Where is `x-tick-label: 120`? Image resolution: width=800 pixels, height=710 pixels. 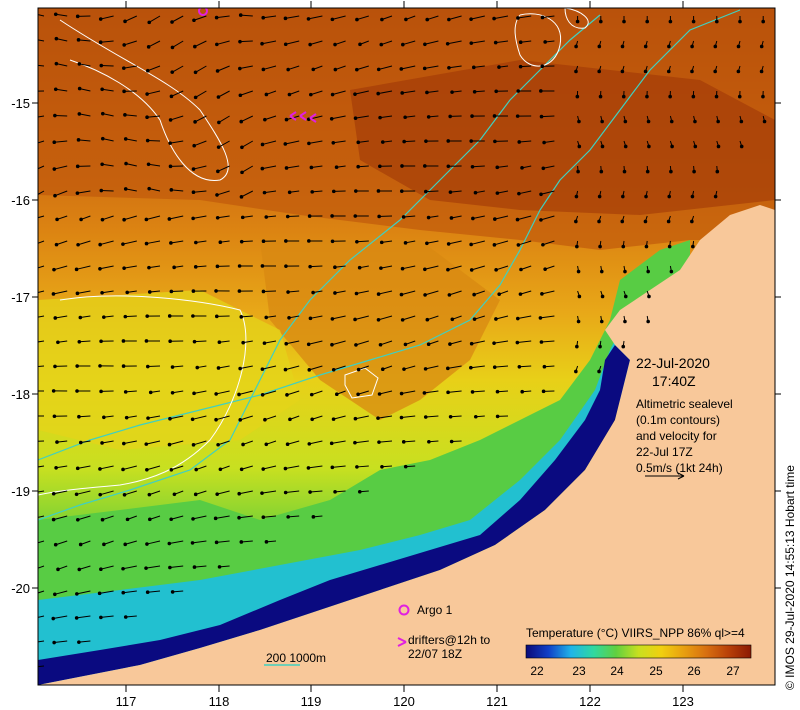 x-tick-label: 120 is located at coordinates (404, 701).